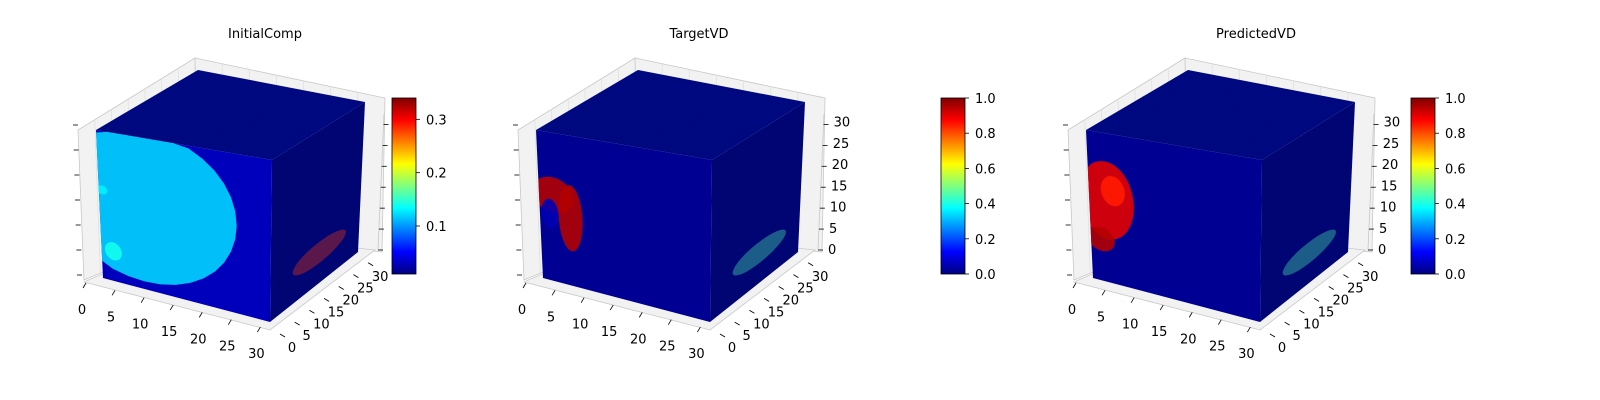 This screenshot has width=1600, height=400. What do you see at coordinates (624, 226) in the screenshot?
I see `cube-front-face` at bounding box center [624, 226].